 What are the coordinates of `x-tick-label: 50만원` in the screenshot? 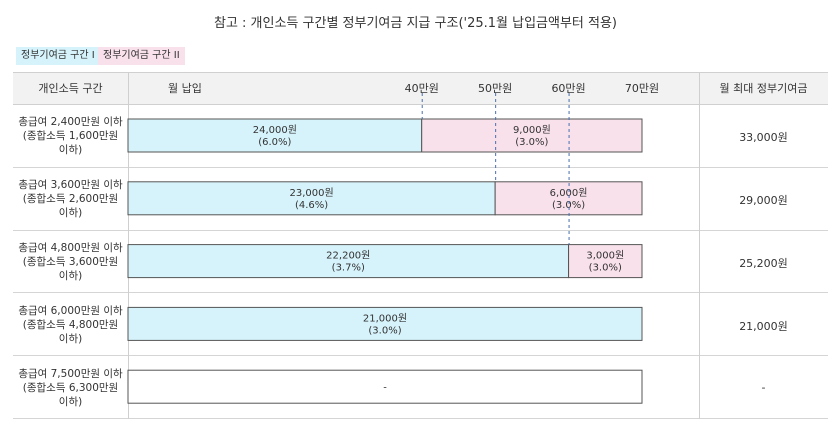 It's located at (495, 88).